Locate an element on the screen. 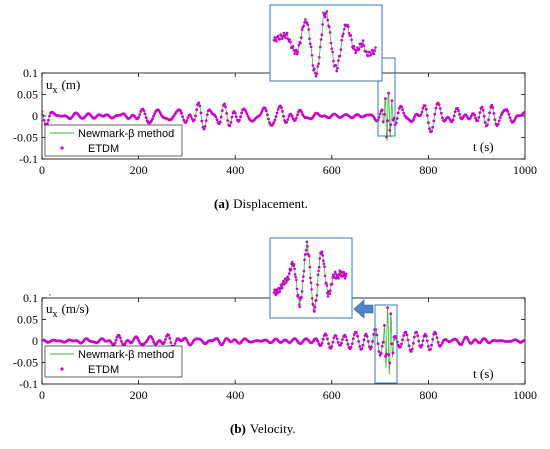  y-tick-label: -0.05 is located at coordinates (25, 138).